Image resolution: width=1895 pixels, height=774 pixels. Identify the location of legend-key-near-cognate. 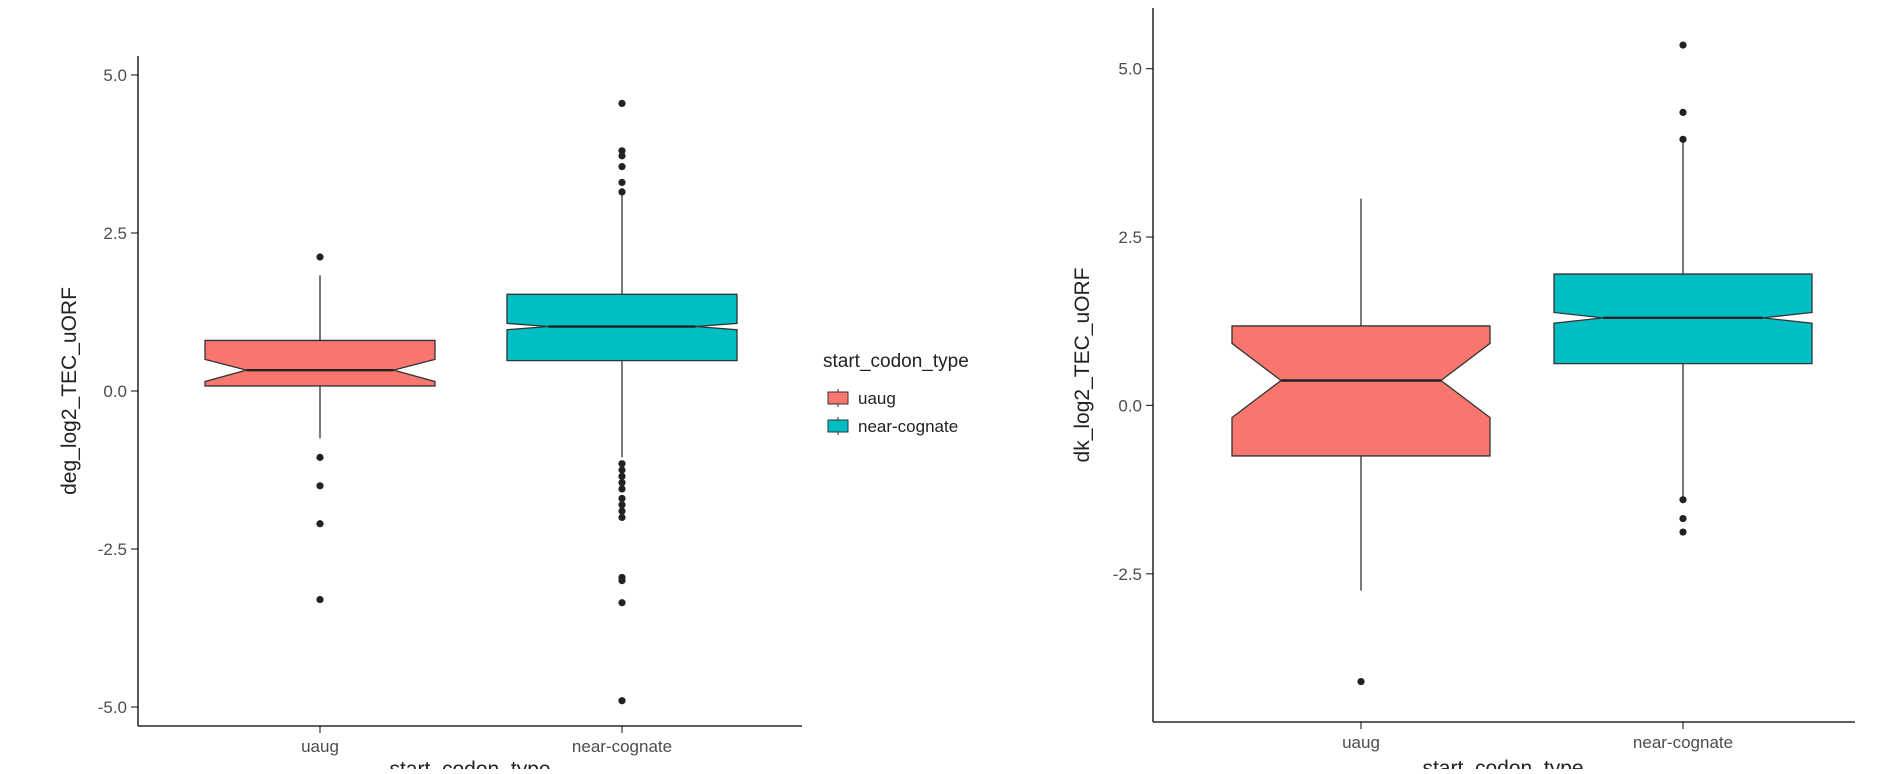
(838, 426).